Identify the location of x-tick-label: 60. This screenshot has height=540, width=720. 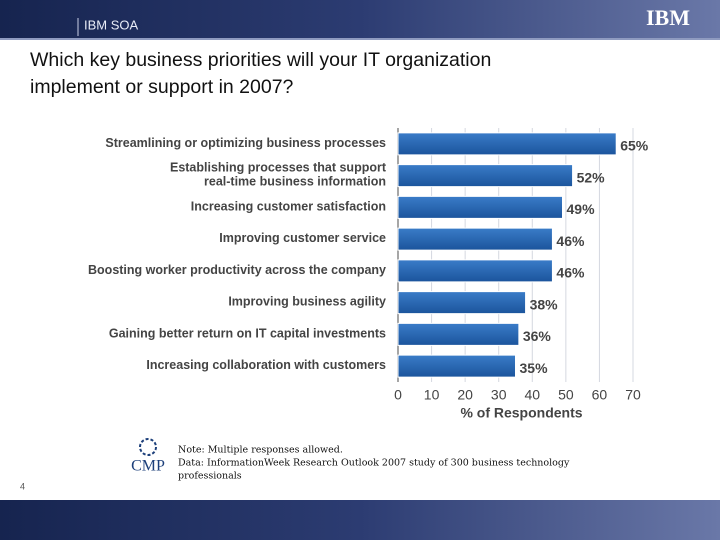
(600, 395).